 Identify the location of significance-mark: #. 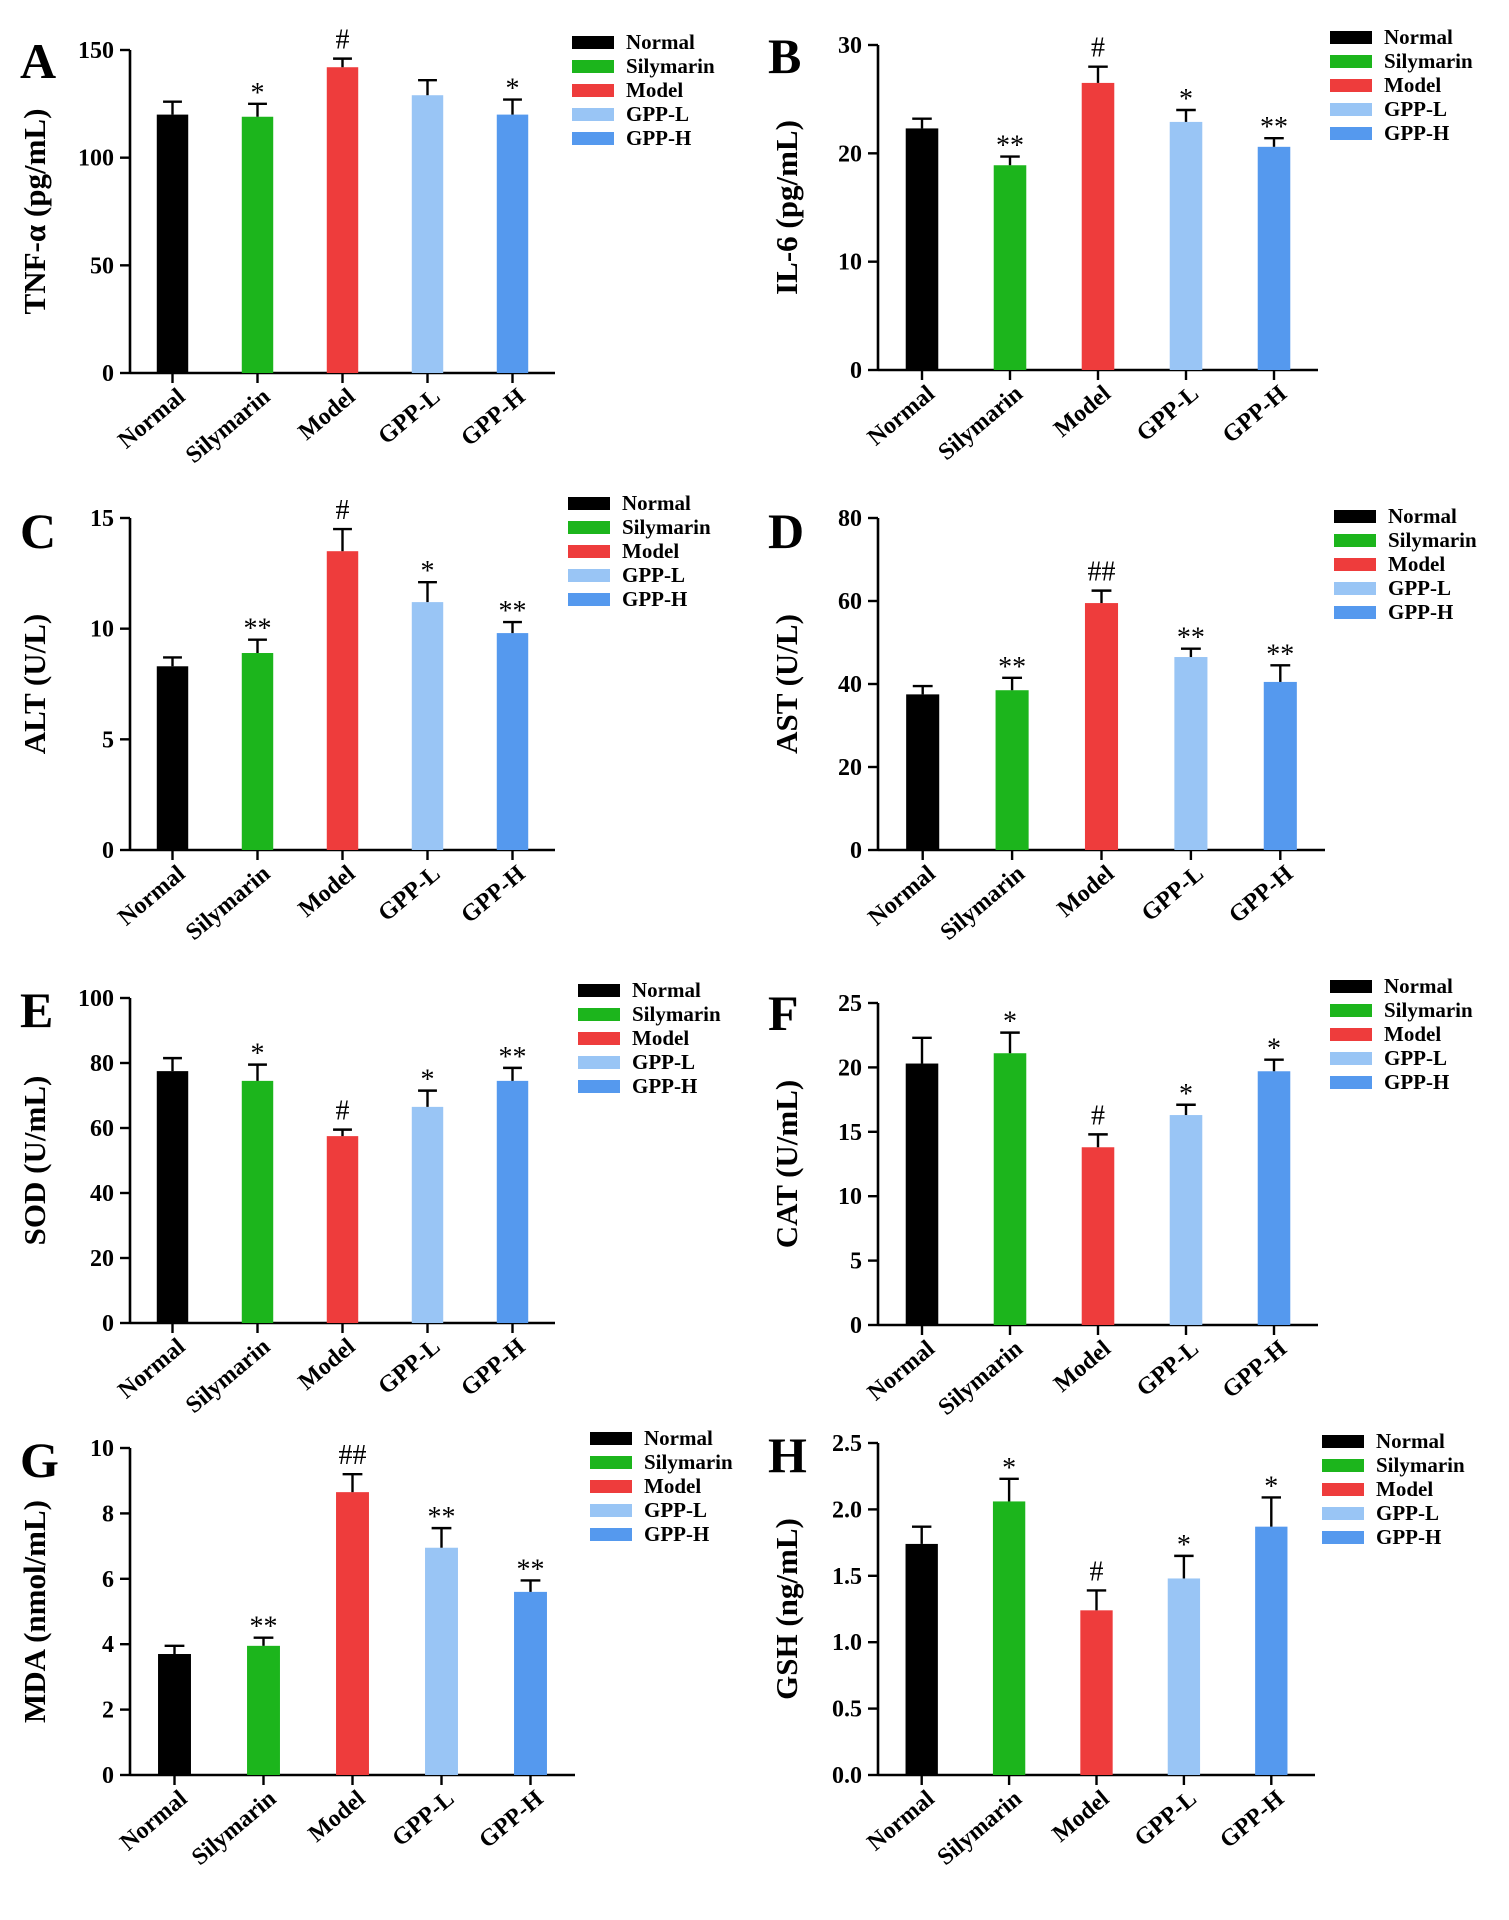
(1097, 1571).